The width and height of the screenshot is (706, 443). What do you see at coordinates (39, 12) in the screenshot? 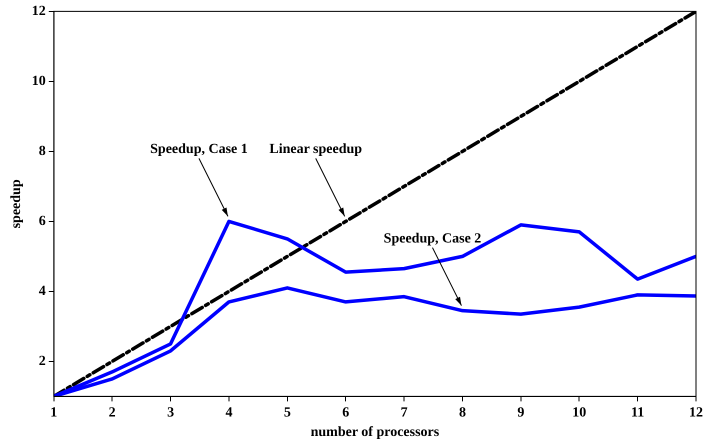
I see `y-tick-label: 12` at bounding box center [39, 12].